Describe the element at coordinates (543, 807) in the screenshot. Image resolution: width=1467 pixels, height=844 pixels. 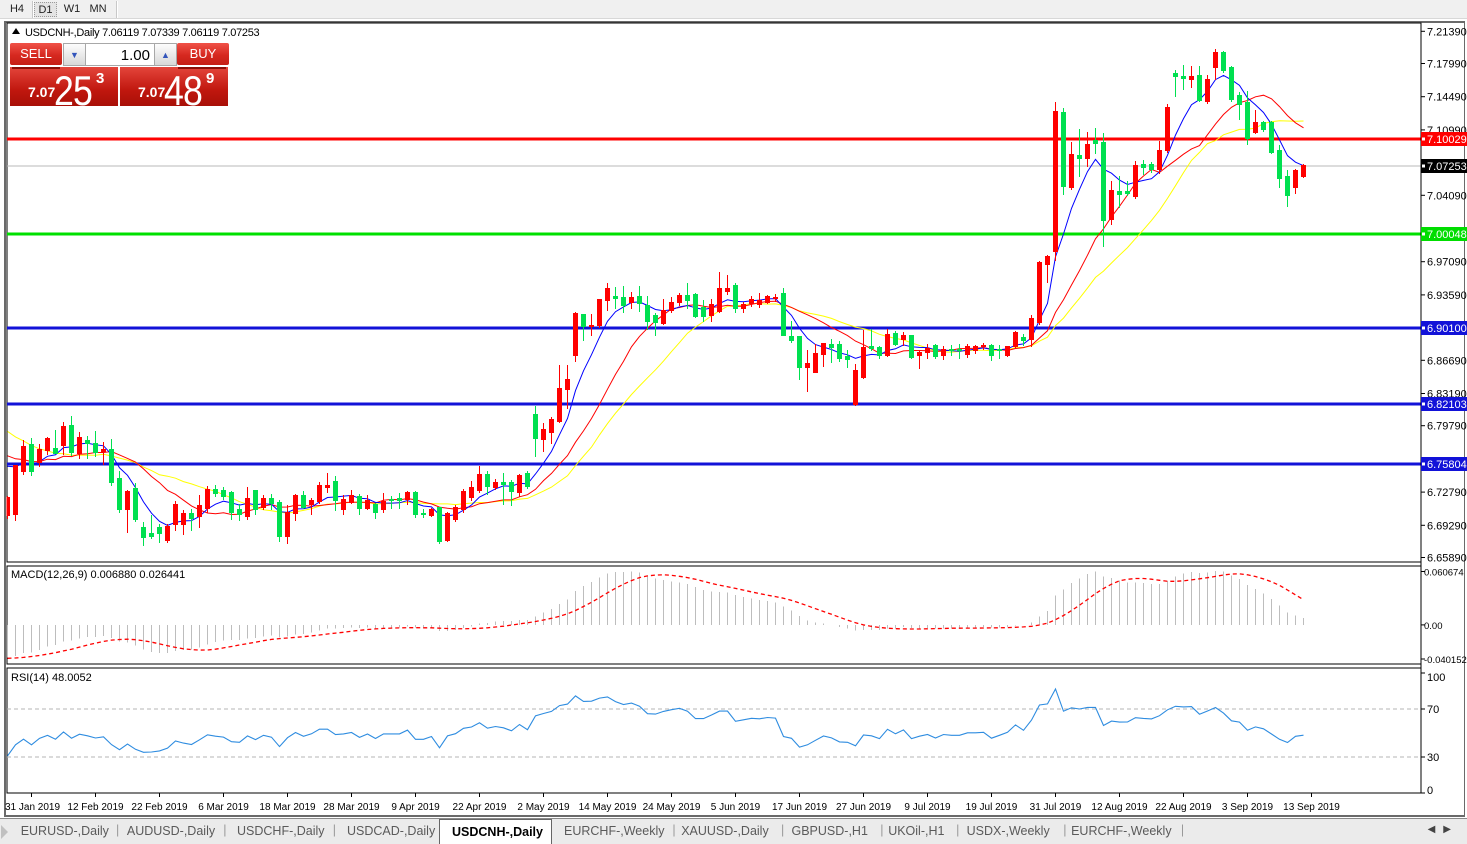
I see `svg-text: 2 May 2019` at that location.